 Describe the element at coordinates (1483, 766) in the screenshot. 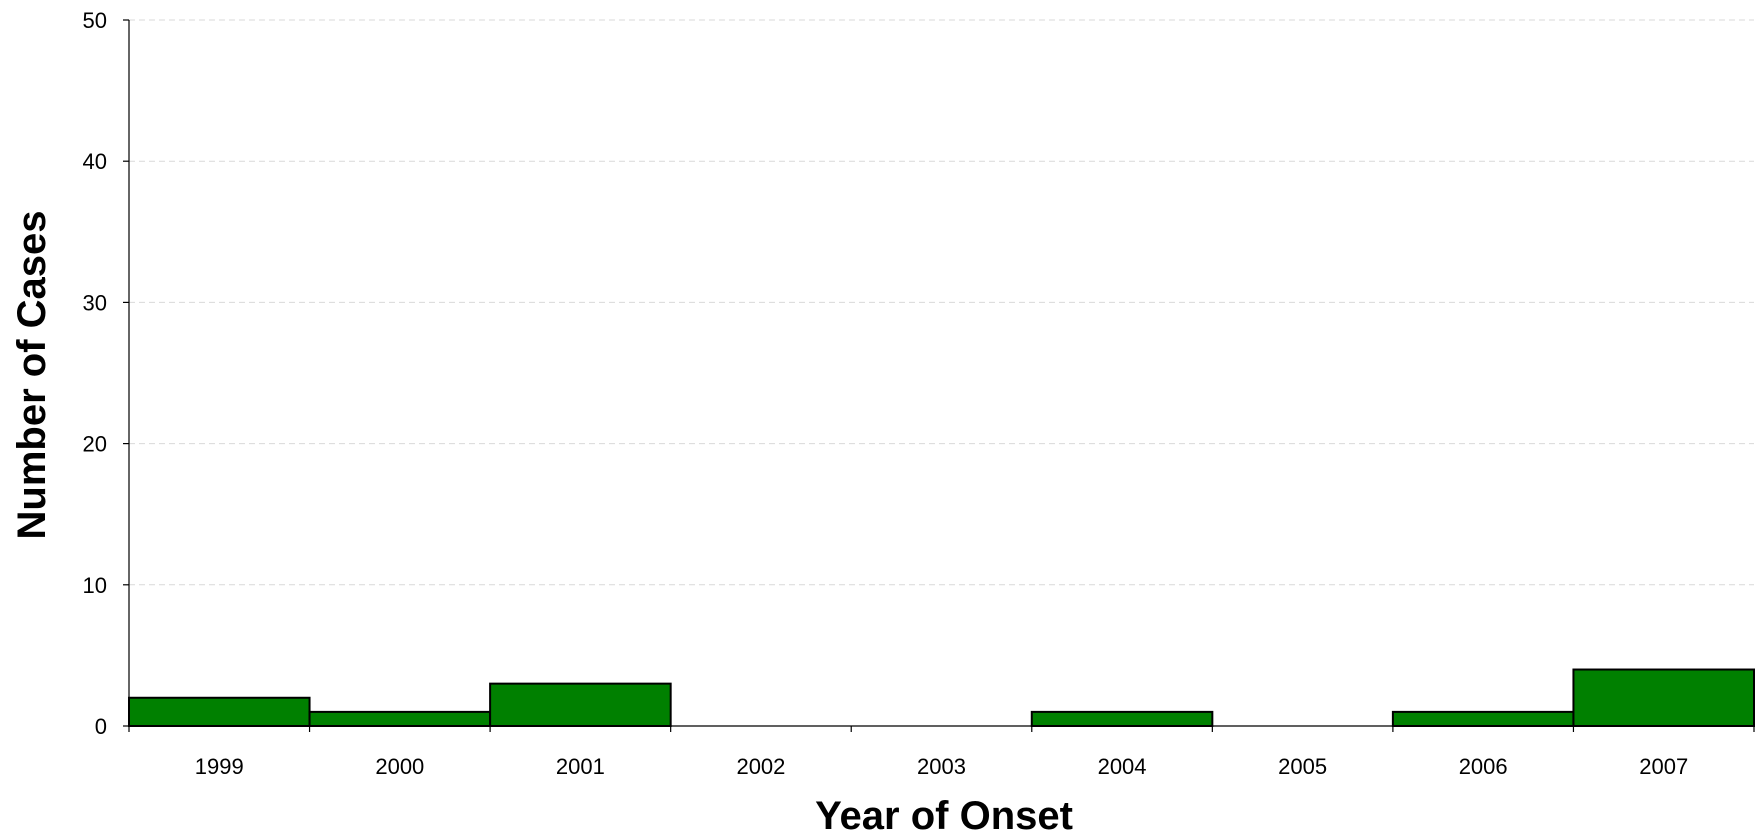

I see `x-tick-label-2006: 2006` at that location.